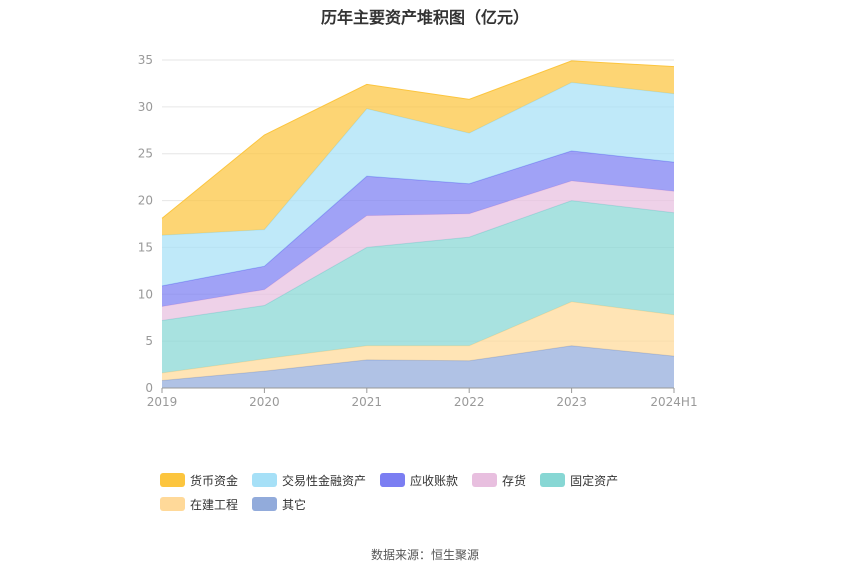  I want to click on legend-item: 交易性金融资产, so click(309, 480).